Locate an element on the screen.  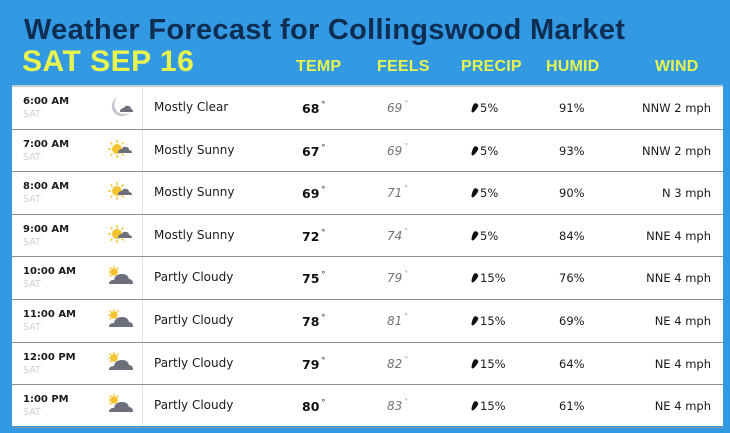
feels-like-value: 79 ° is located at coordinates (398, 277).